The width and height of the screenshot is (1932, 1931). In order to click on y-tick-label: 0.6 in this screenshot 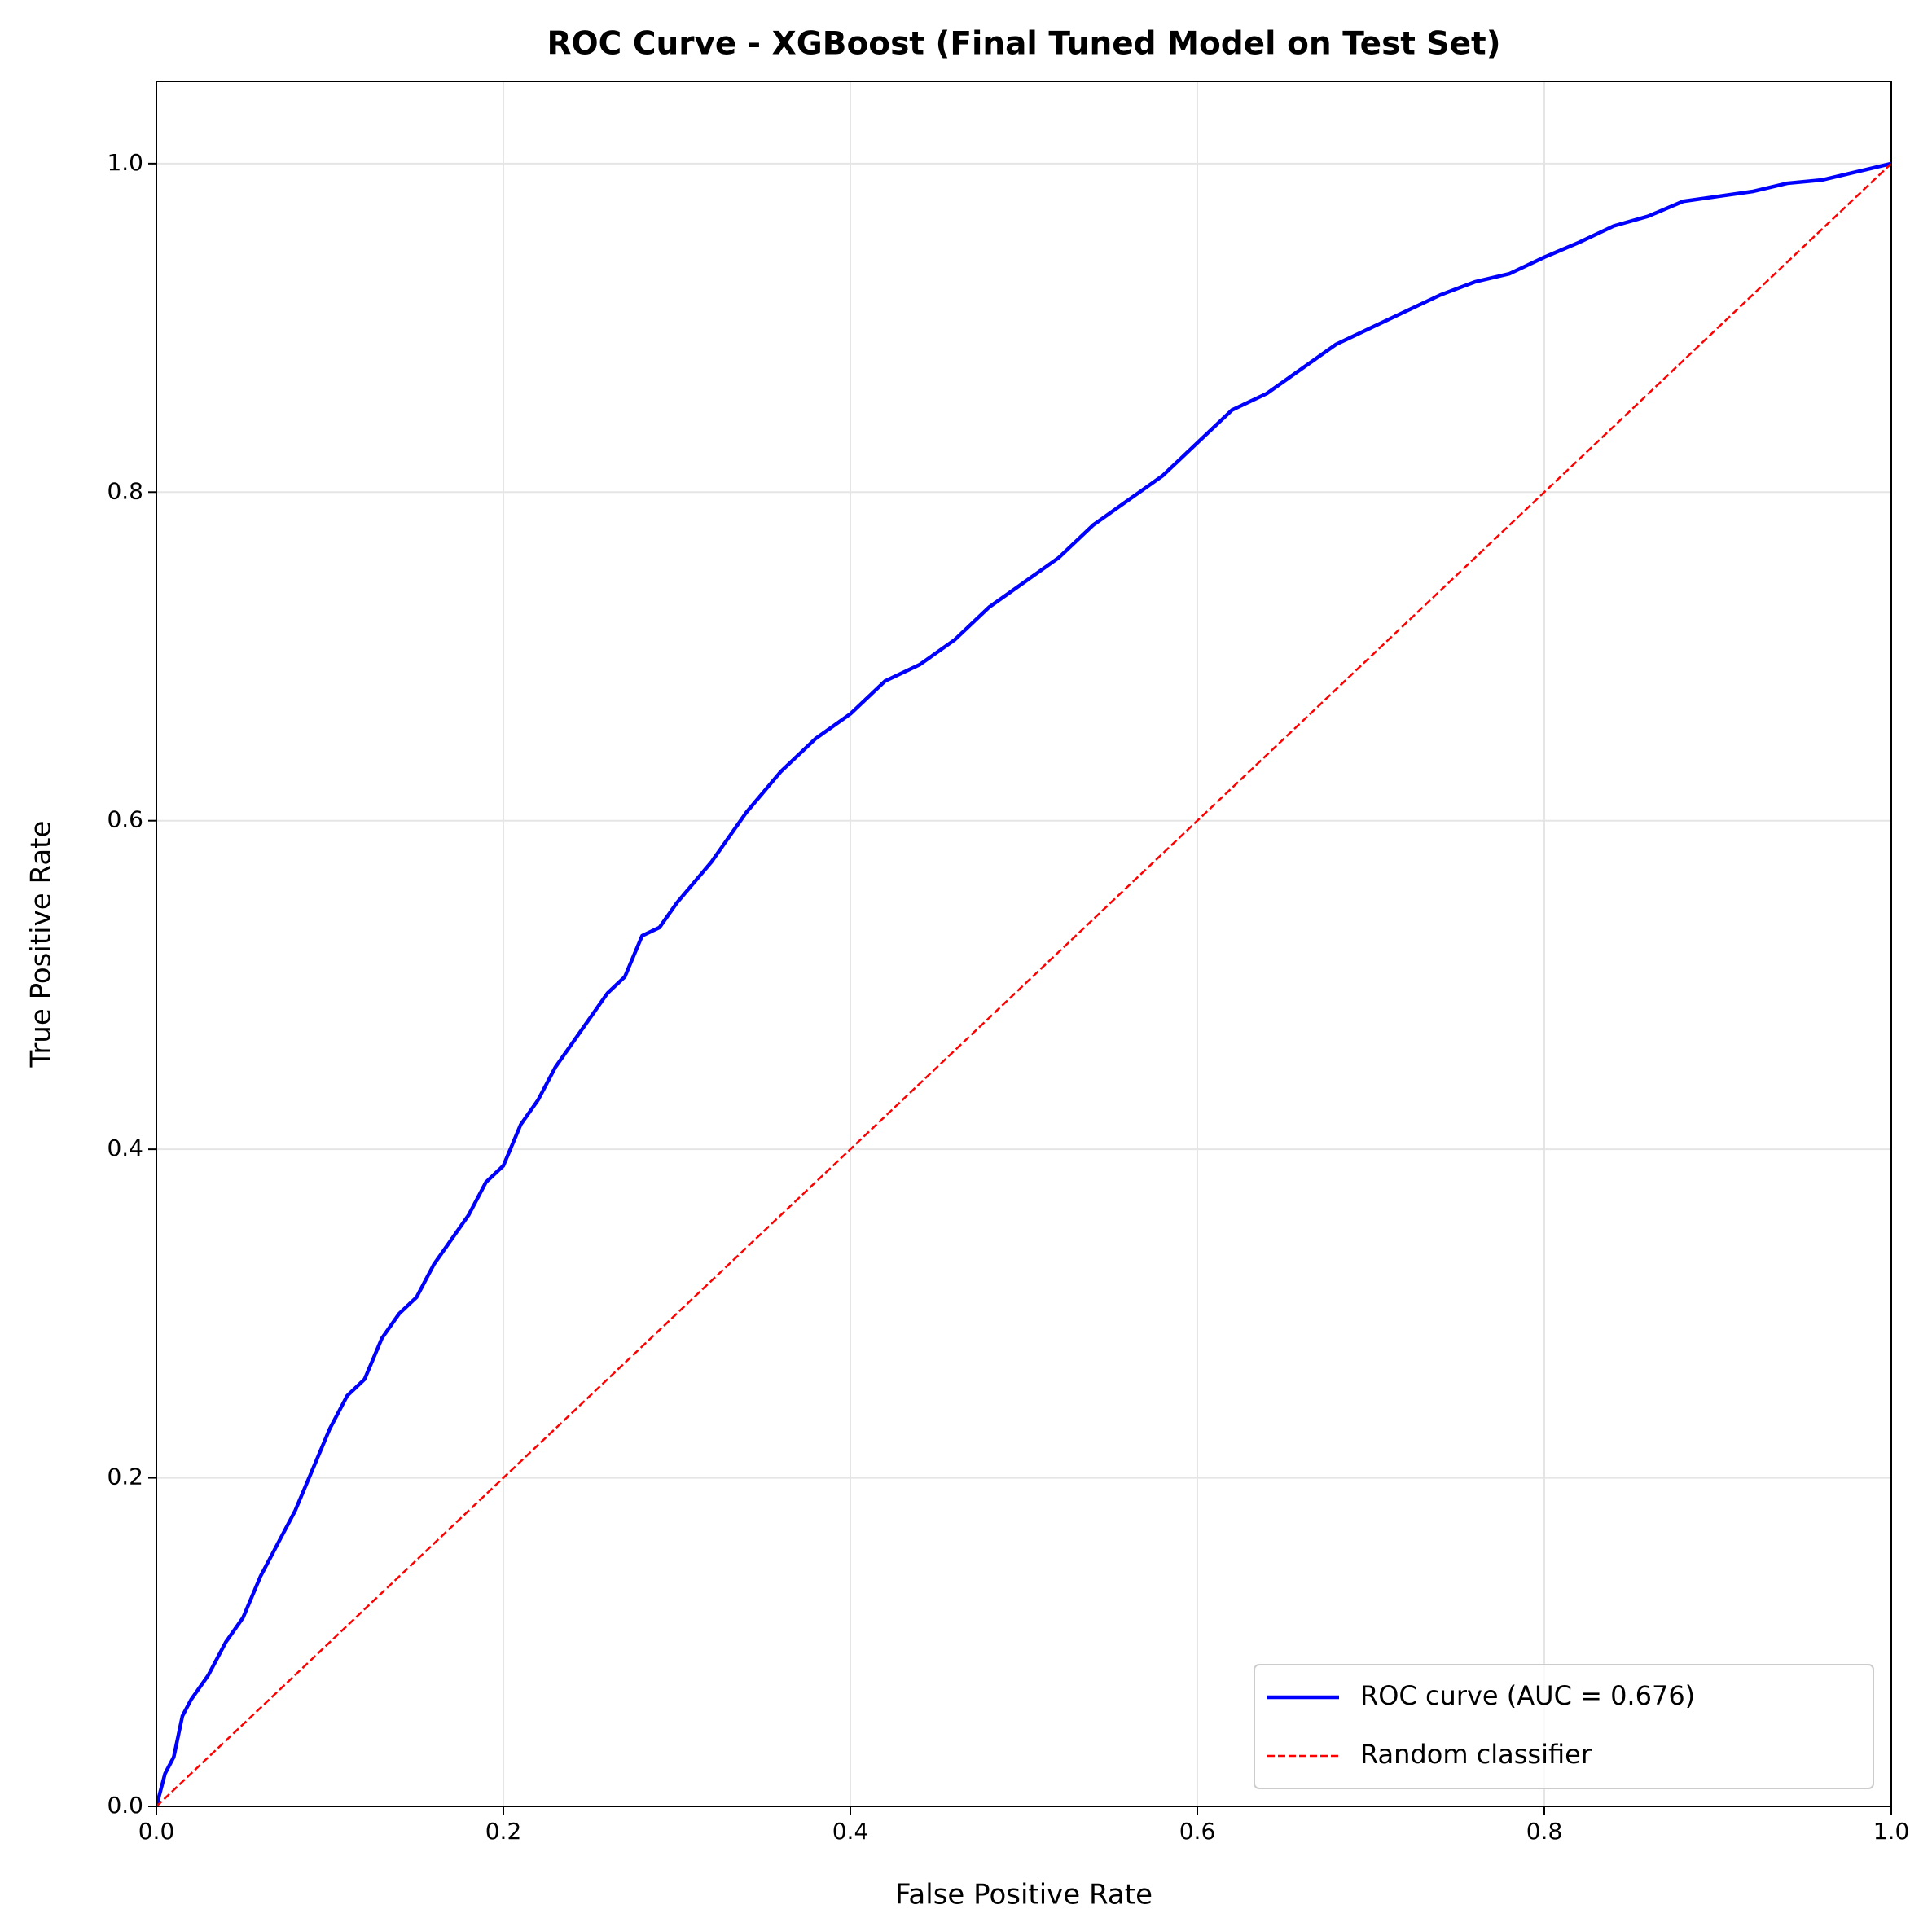, I will do `click(125, 820)`.